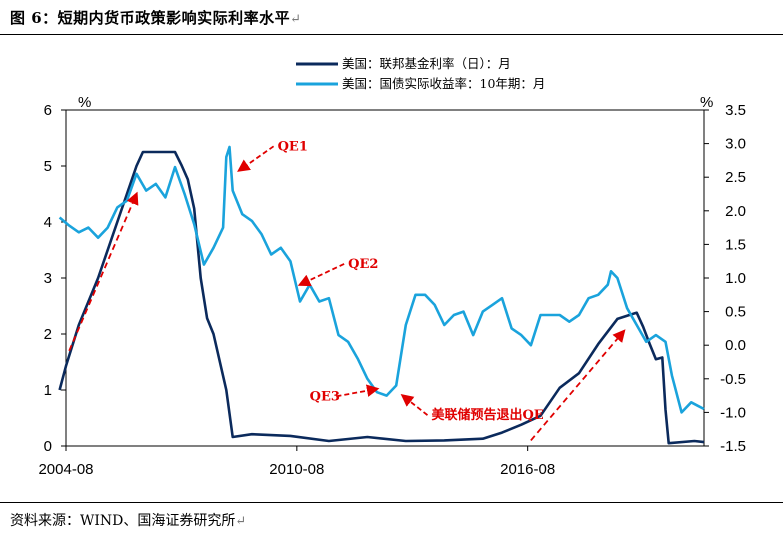  Describe the element at coordinates (426, 63) in the screenshot. I see `legend-label-0: 美国：联邦基金利率（日）：月` at that location.